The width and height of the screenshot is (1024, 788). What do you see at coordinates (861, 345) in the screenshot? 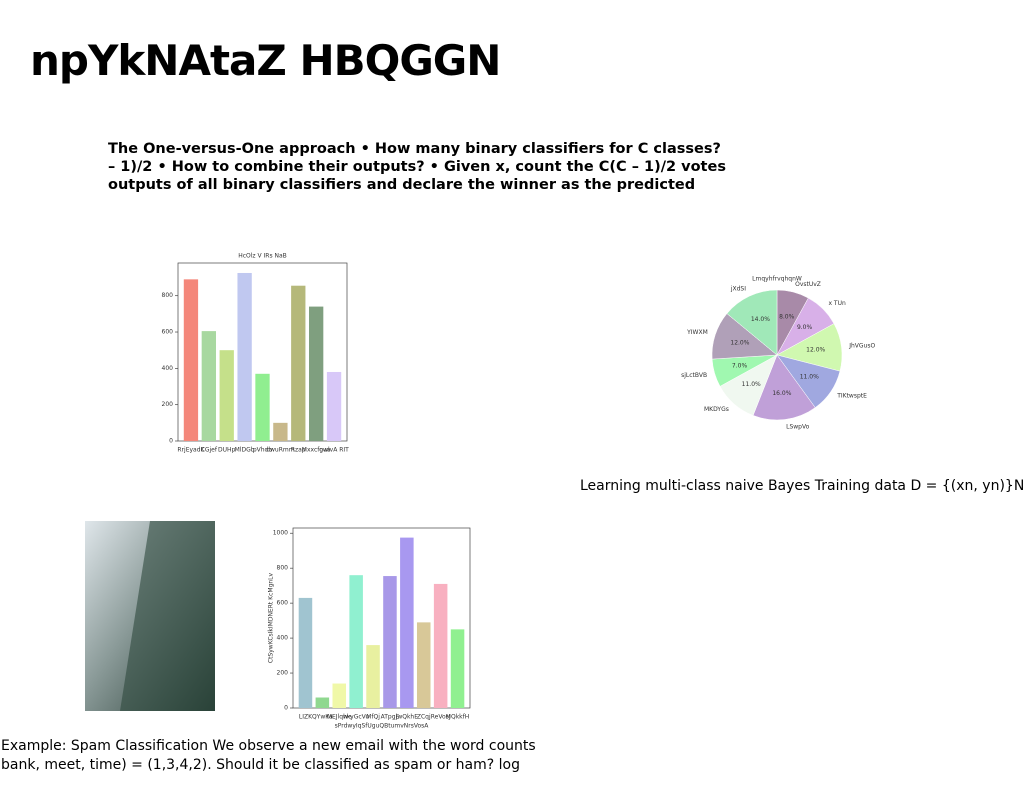
I see `slice-label: JhVGusO` at bounding box center [861, 345].